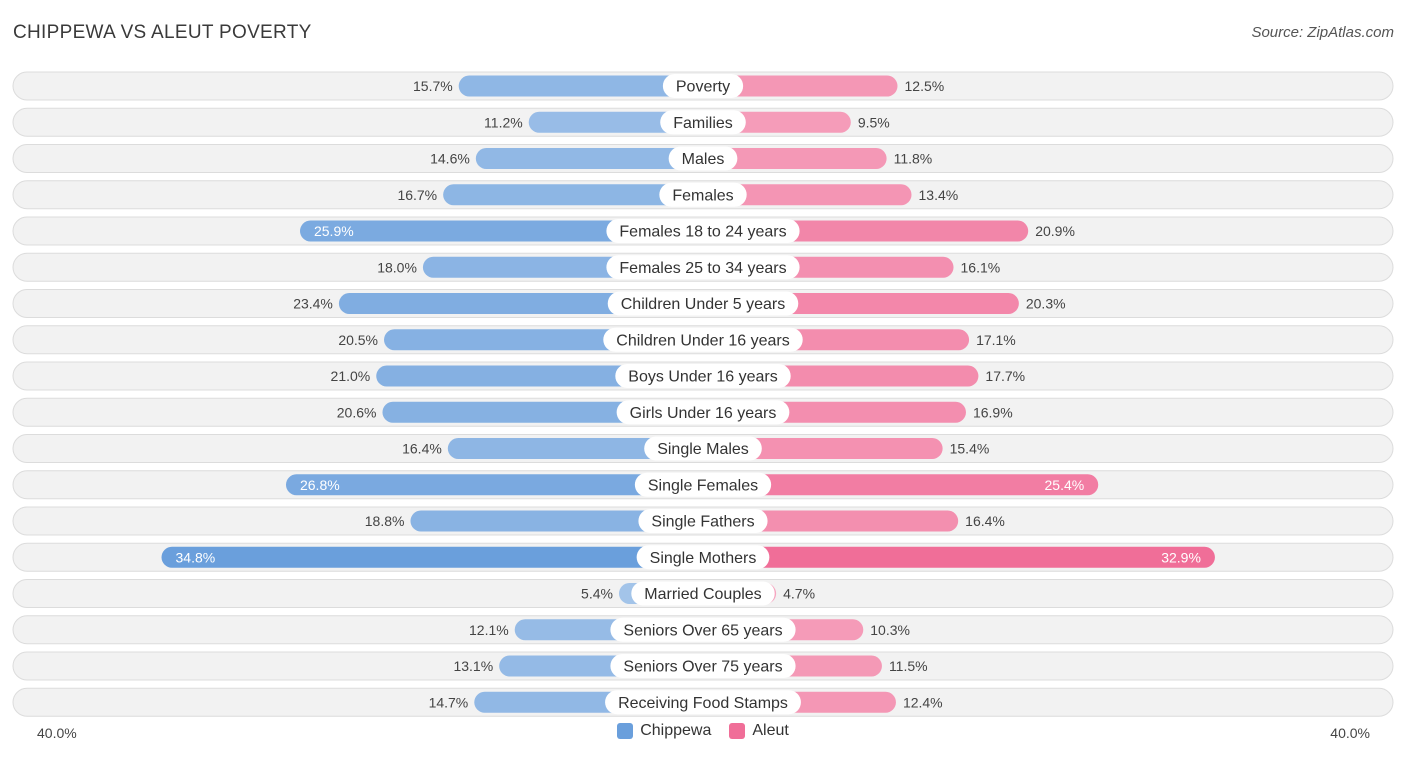  I want to click on value-label-chippewa: 16.4%, so click(422, 449).